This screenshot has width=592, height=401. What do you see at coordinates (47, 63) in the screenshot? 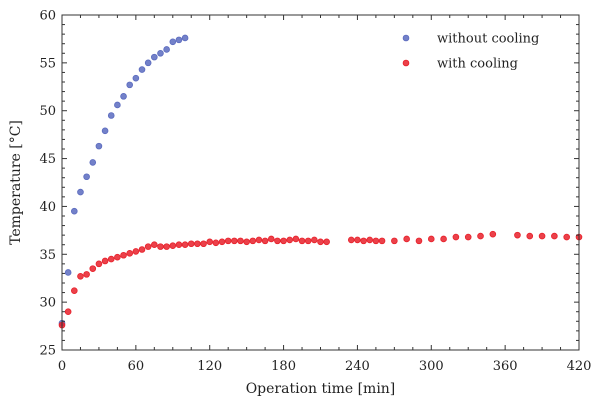
I see `y-tick-label: 55` at bounding box center [47, 63].